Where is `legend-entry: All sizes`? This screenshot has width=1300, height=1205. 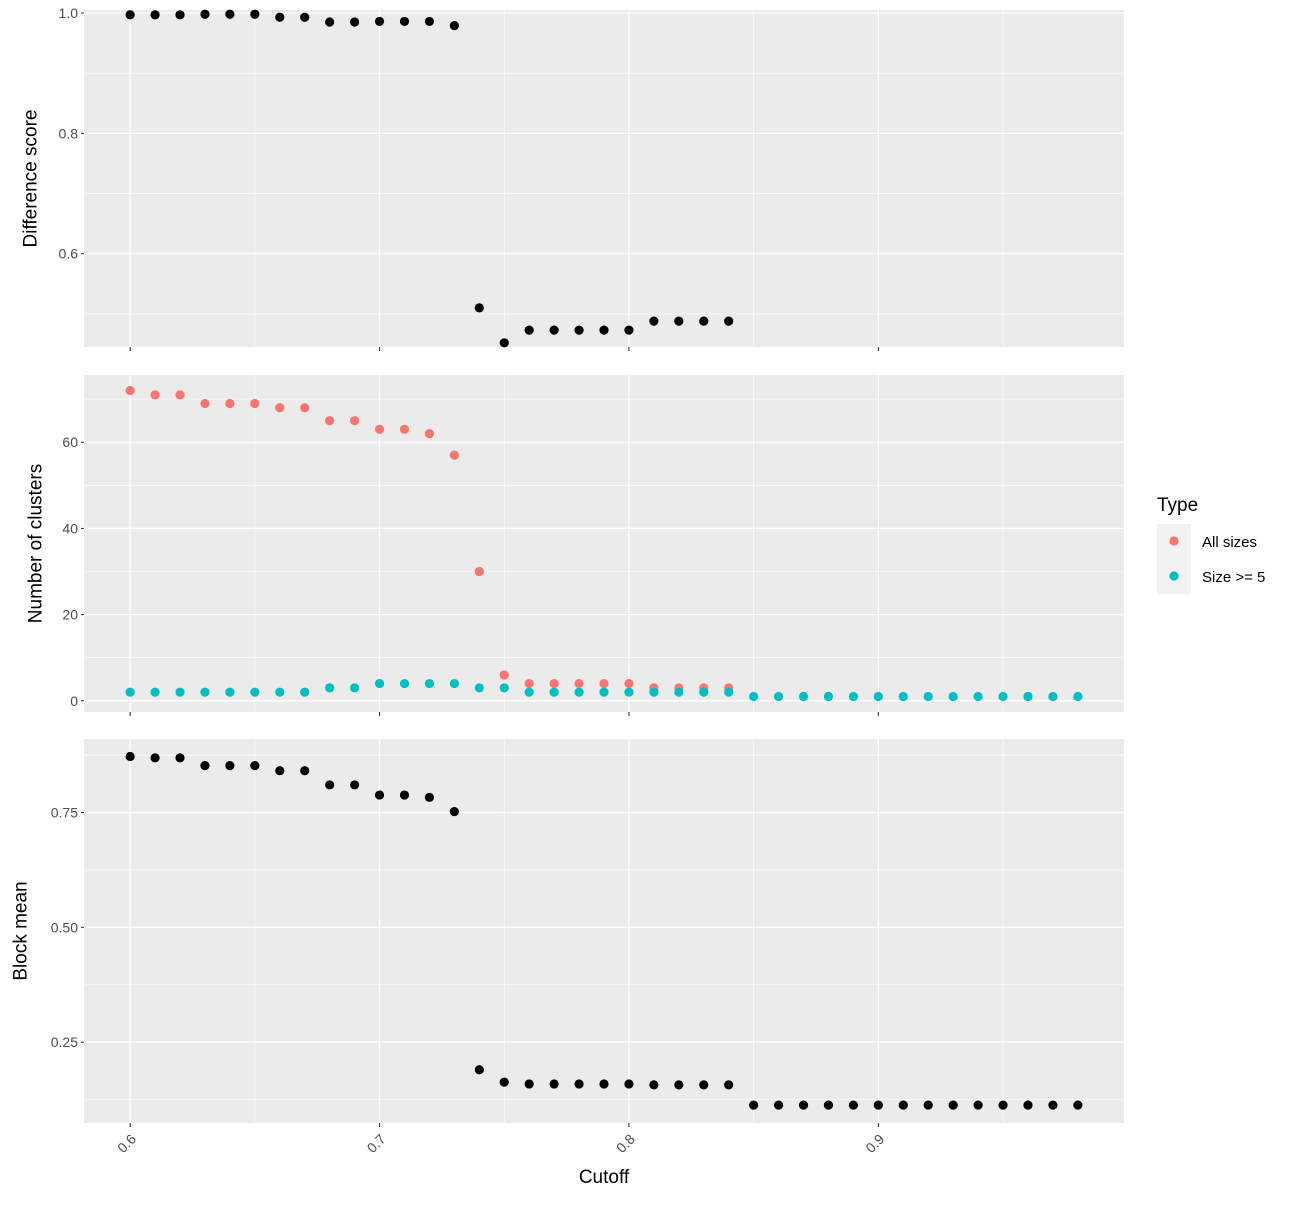
legend-entry: All sizes is located at coordinates (1213, 542).